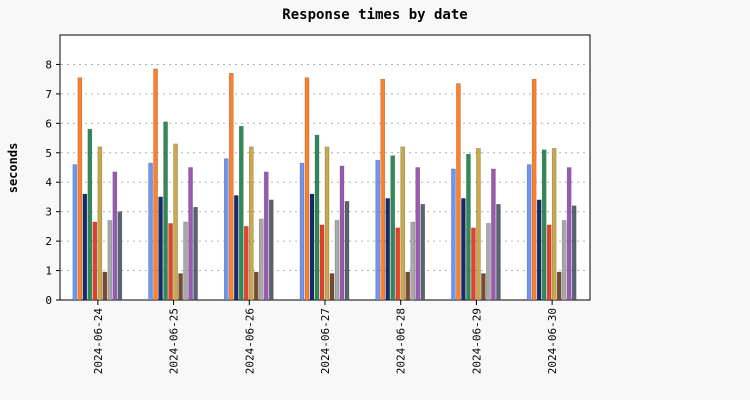 The width and height of the screenshot is (750, 400). What do you see at coordinates (48, 212) in the screenshot?
I see `y-tick-label: 3` at bounding box center [48, 212].